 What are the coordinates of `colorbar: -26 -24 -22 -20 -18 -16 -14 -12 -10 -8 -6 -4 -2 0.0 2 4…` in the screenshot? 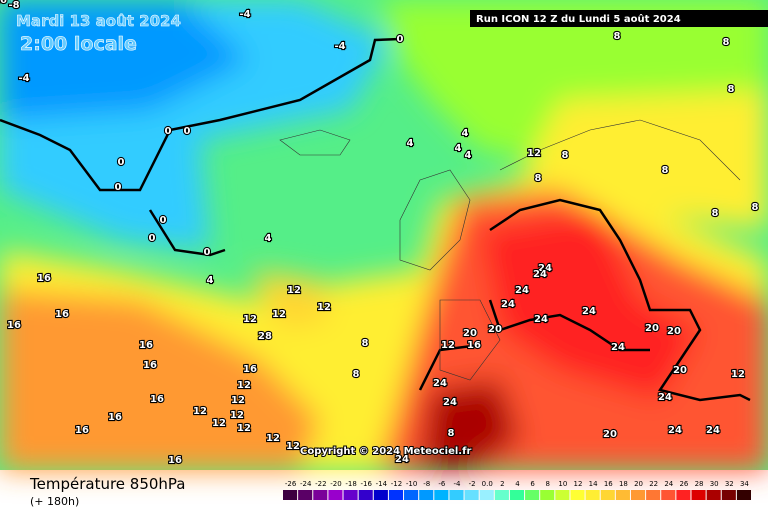 It's located at (517, 490).